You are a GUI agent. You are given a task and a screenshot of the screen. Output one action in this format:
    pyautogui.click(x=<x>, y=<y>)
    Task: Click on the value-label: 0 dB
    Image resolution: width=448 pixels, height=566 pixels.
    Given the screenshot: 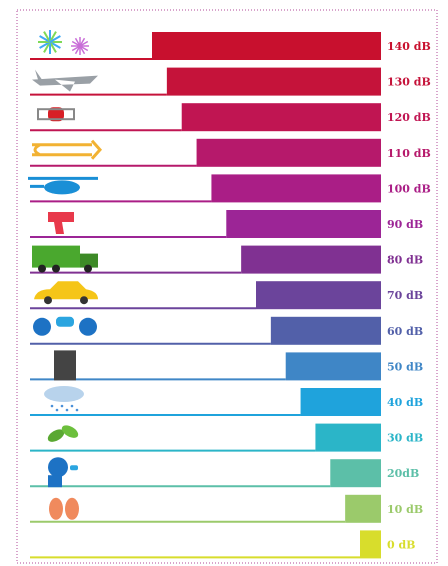 What is the action you would take?
    pyautogui.click(x=401, y=544)
    